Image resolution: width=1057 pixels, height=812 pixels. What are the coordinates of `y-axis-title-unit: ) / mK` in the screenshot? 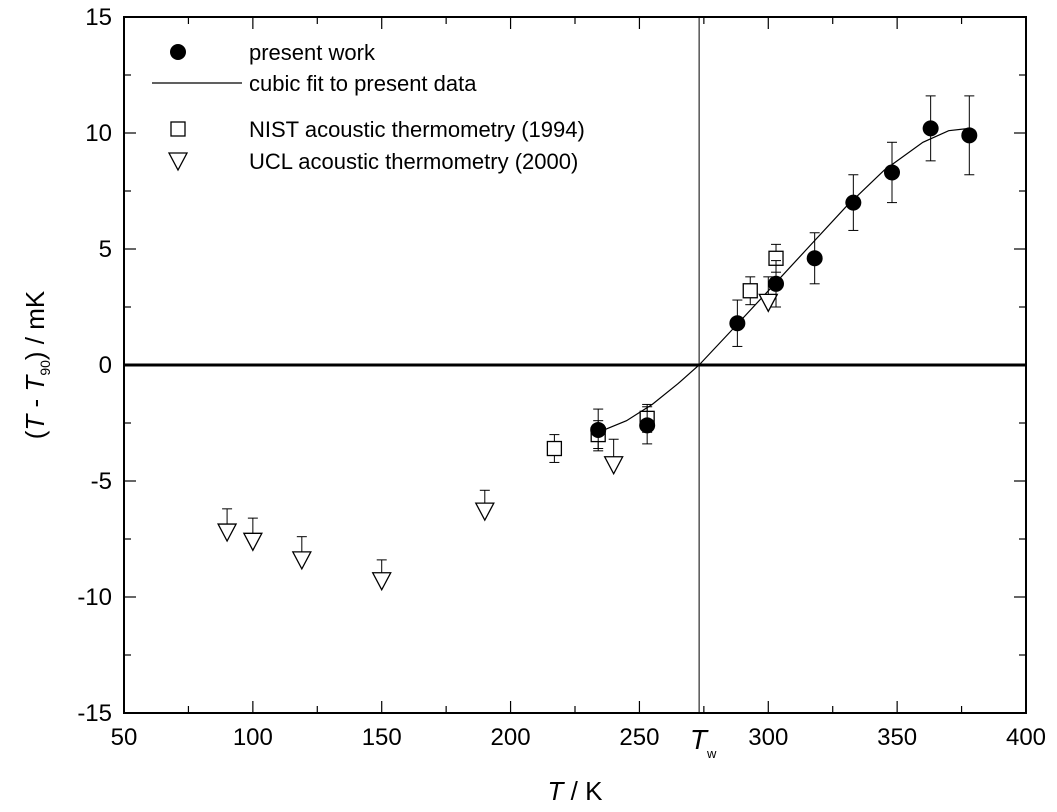 It's located at (35, 325).